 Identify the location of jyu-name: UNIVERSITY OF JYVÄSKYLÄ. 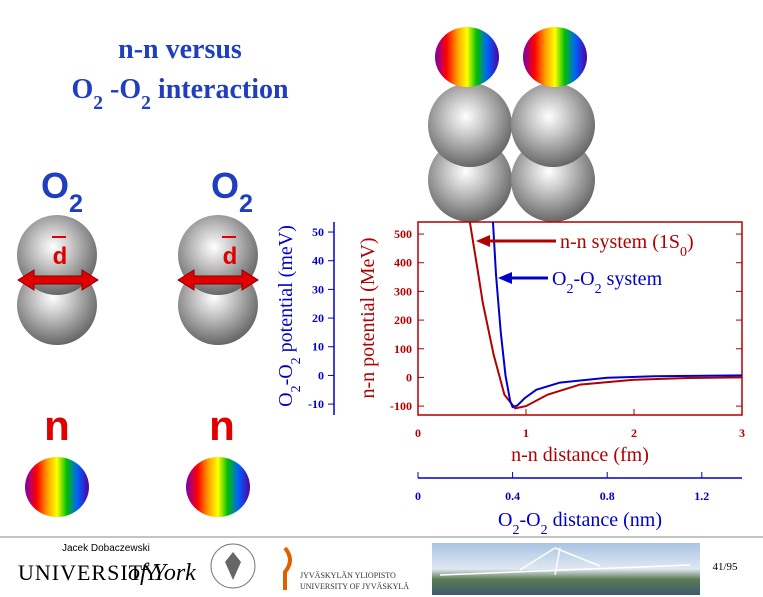
(354, 586).